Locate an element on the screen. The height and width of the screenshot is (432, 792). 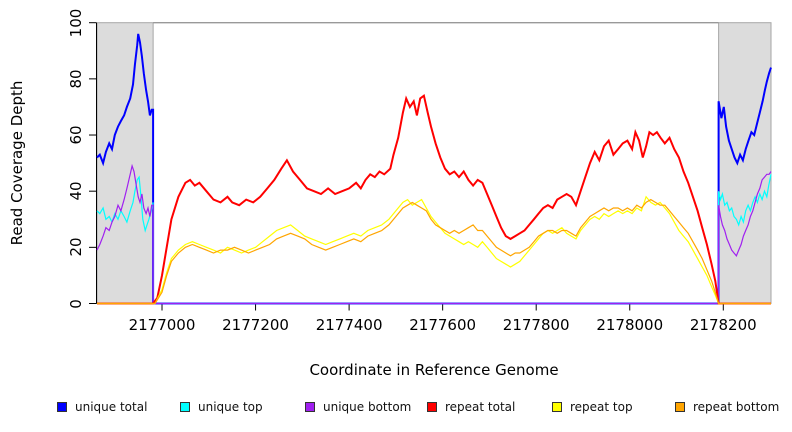
y-tick-label: 100 is located at coordinates (76, 23).